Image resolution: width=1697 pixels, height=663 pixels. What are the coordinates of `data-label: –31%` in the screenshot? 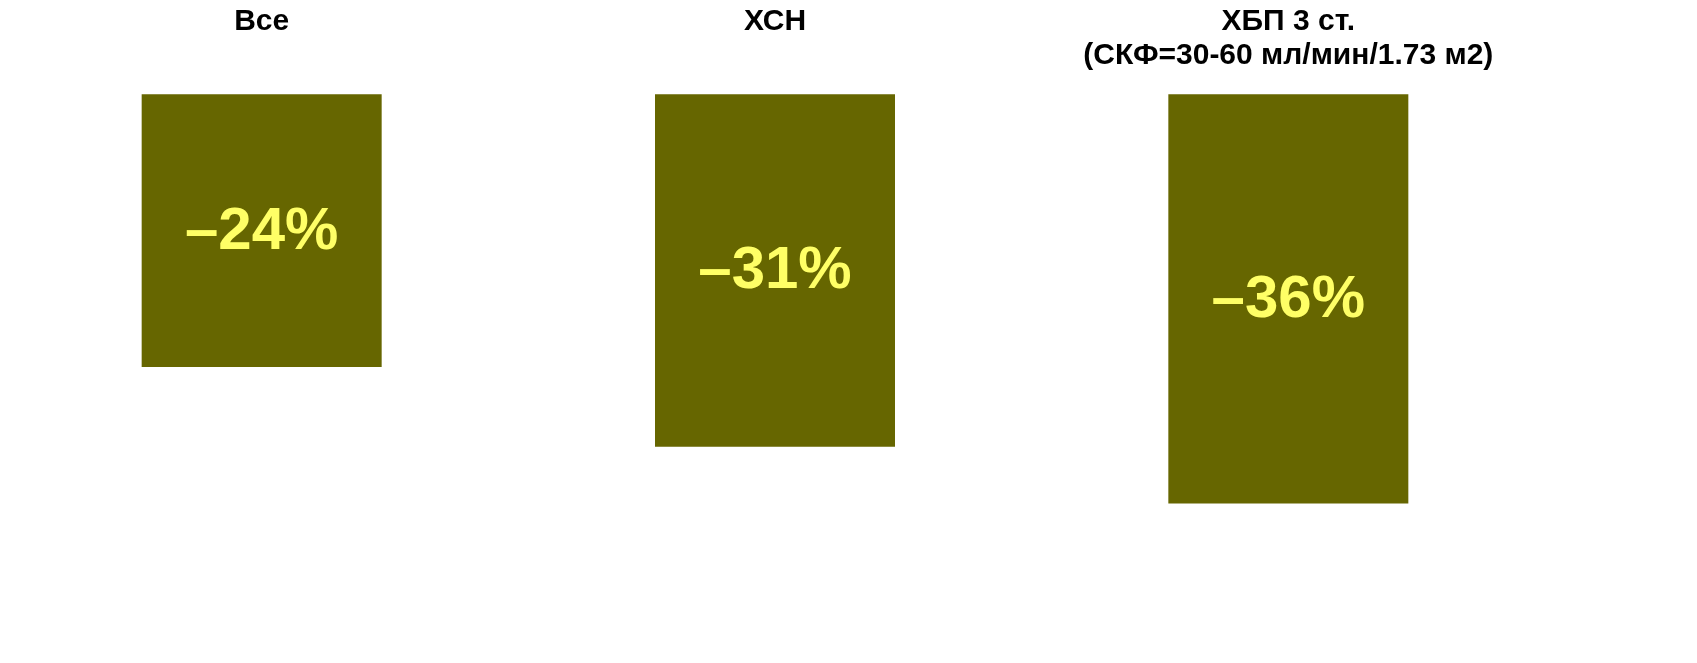 It's located at (775, 268).